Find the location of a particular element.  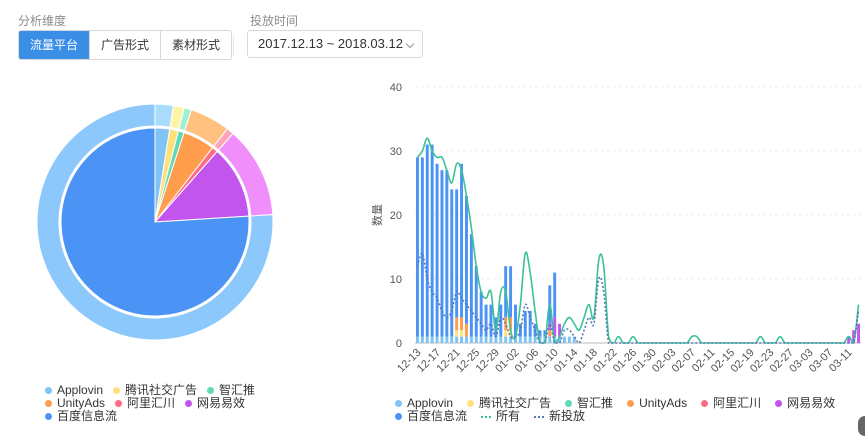

pie-legend-item-tencent: 腾讯社交广告 is located at coordinates (155, 390).